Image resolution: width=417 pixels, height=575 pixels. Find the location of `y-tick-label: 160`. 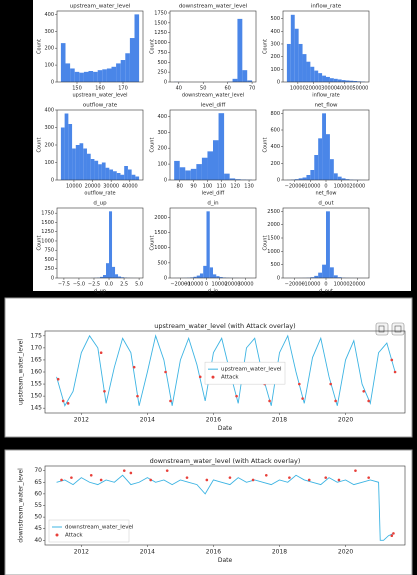

y-tick-label: 160 is located at coordinates (37, 372).